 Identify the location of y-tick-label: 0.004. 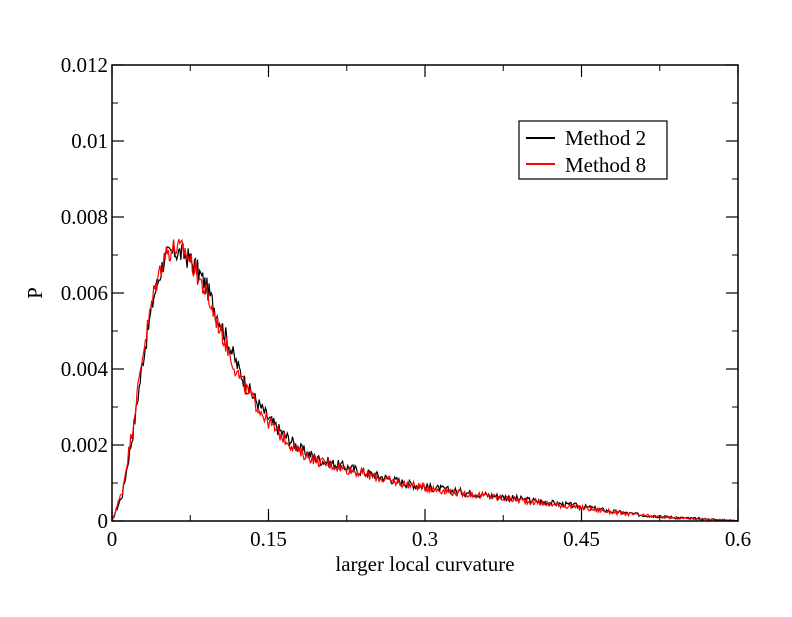
(85, 369).